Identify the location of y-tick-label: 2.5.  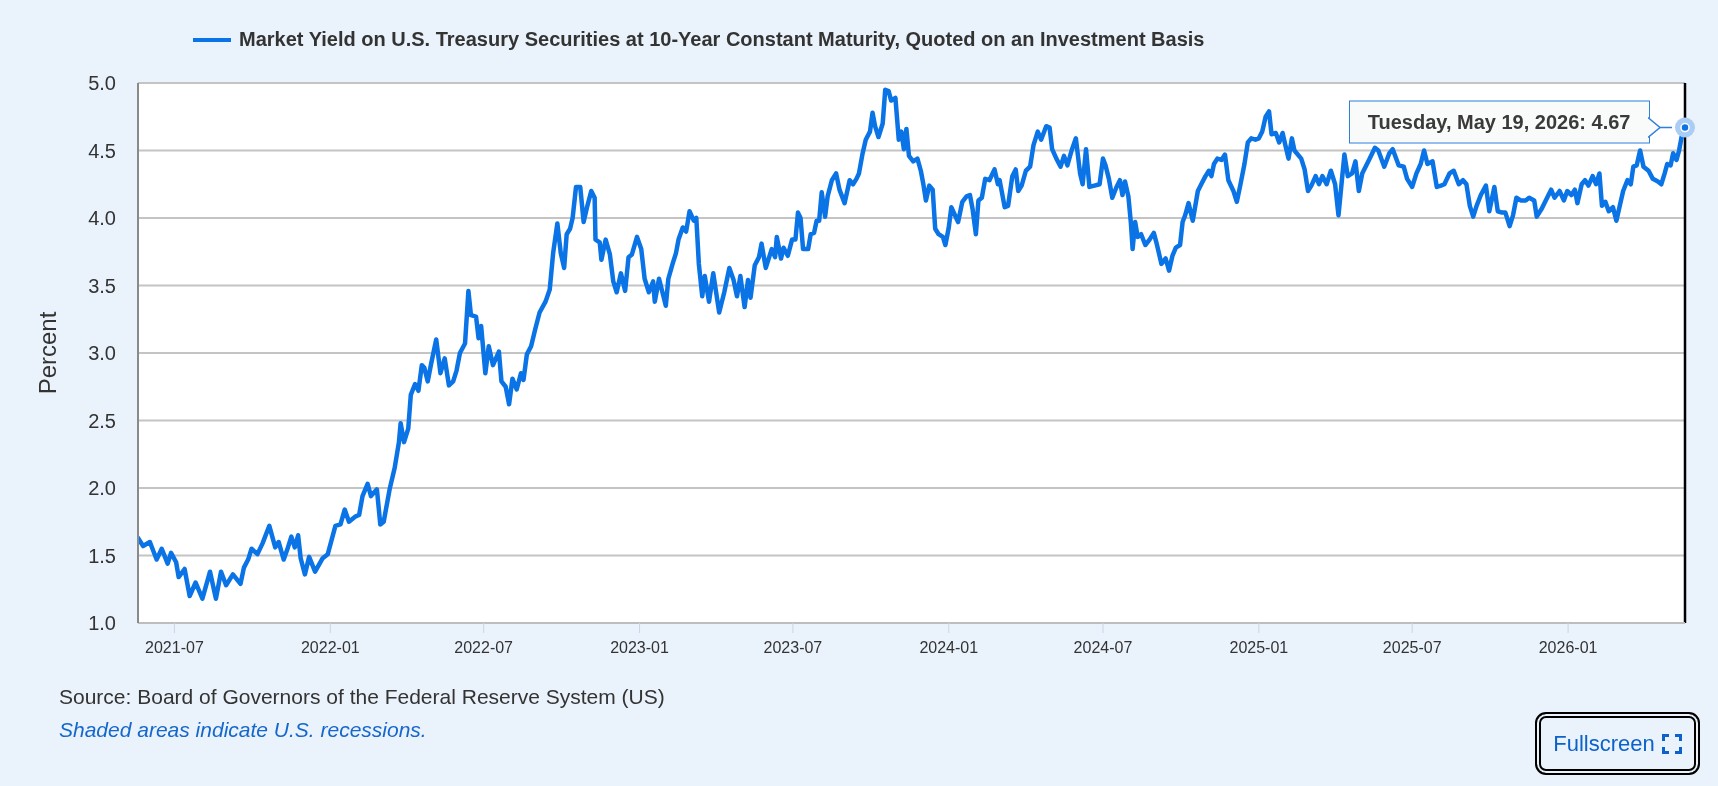
(102, 420).